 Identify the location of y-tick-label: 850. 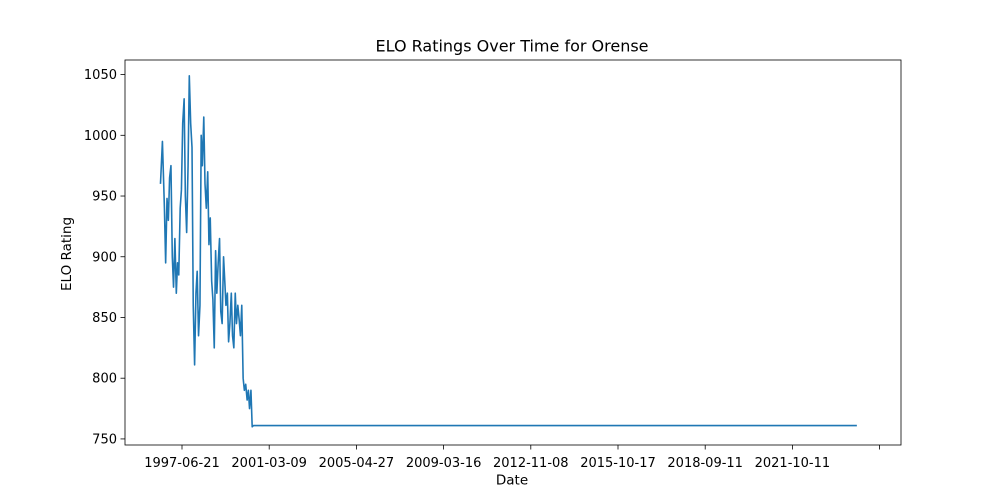
(104, 318).